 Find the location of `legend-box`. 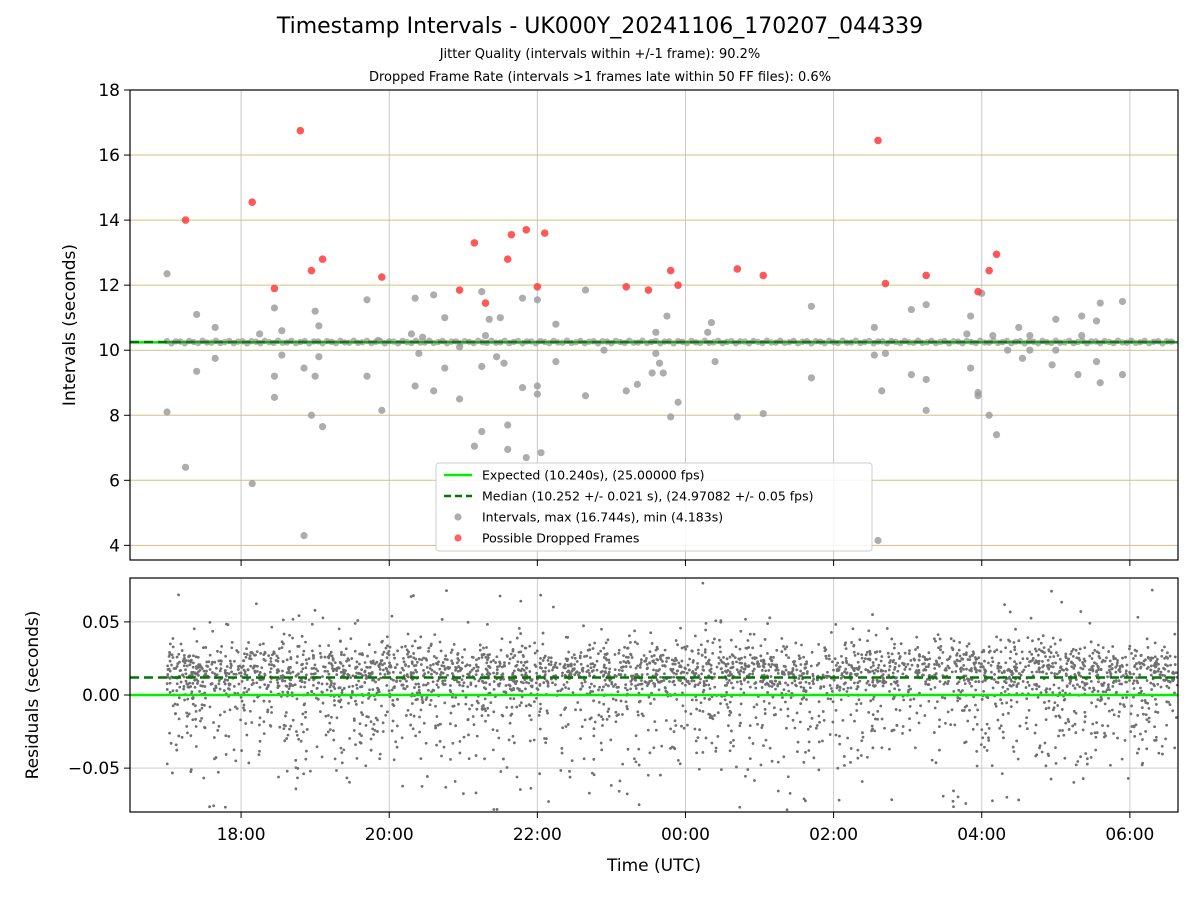

legend-box is located at coordinates (654, 507).